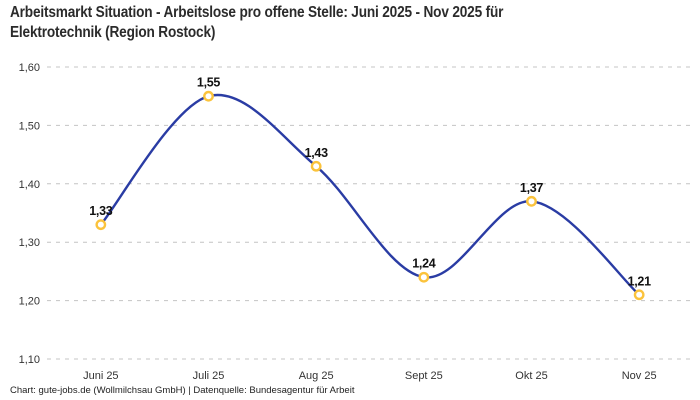  I want to click on data-point-value-label: 1,37, so click(531, 188).